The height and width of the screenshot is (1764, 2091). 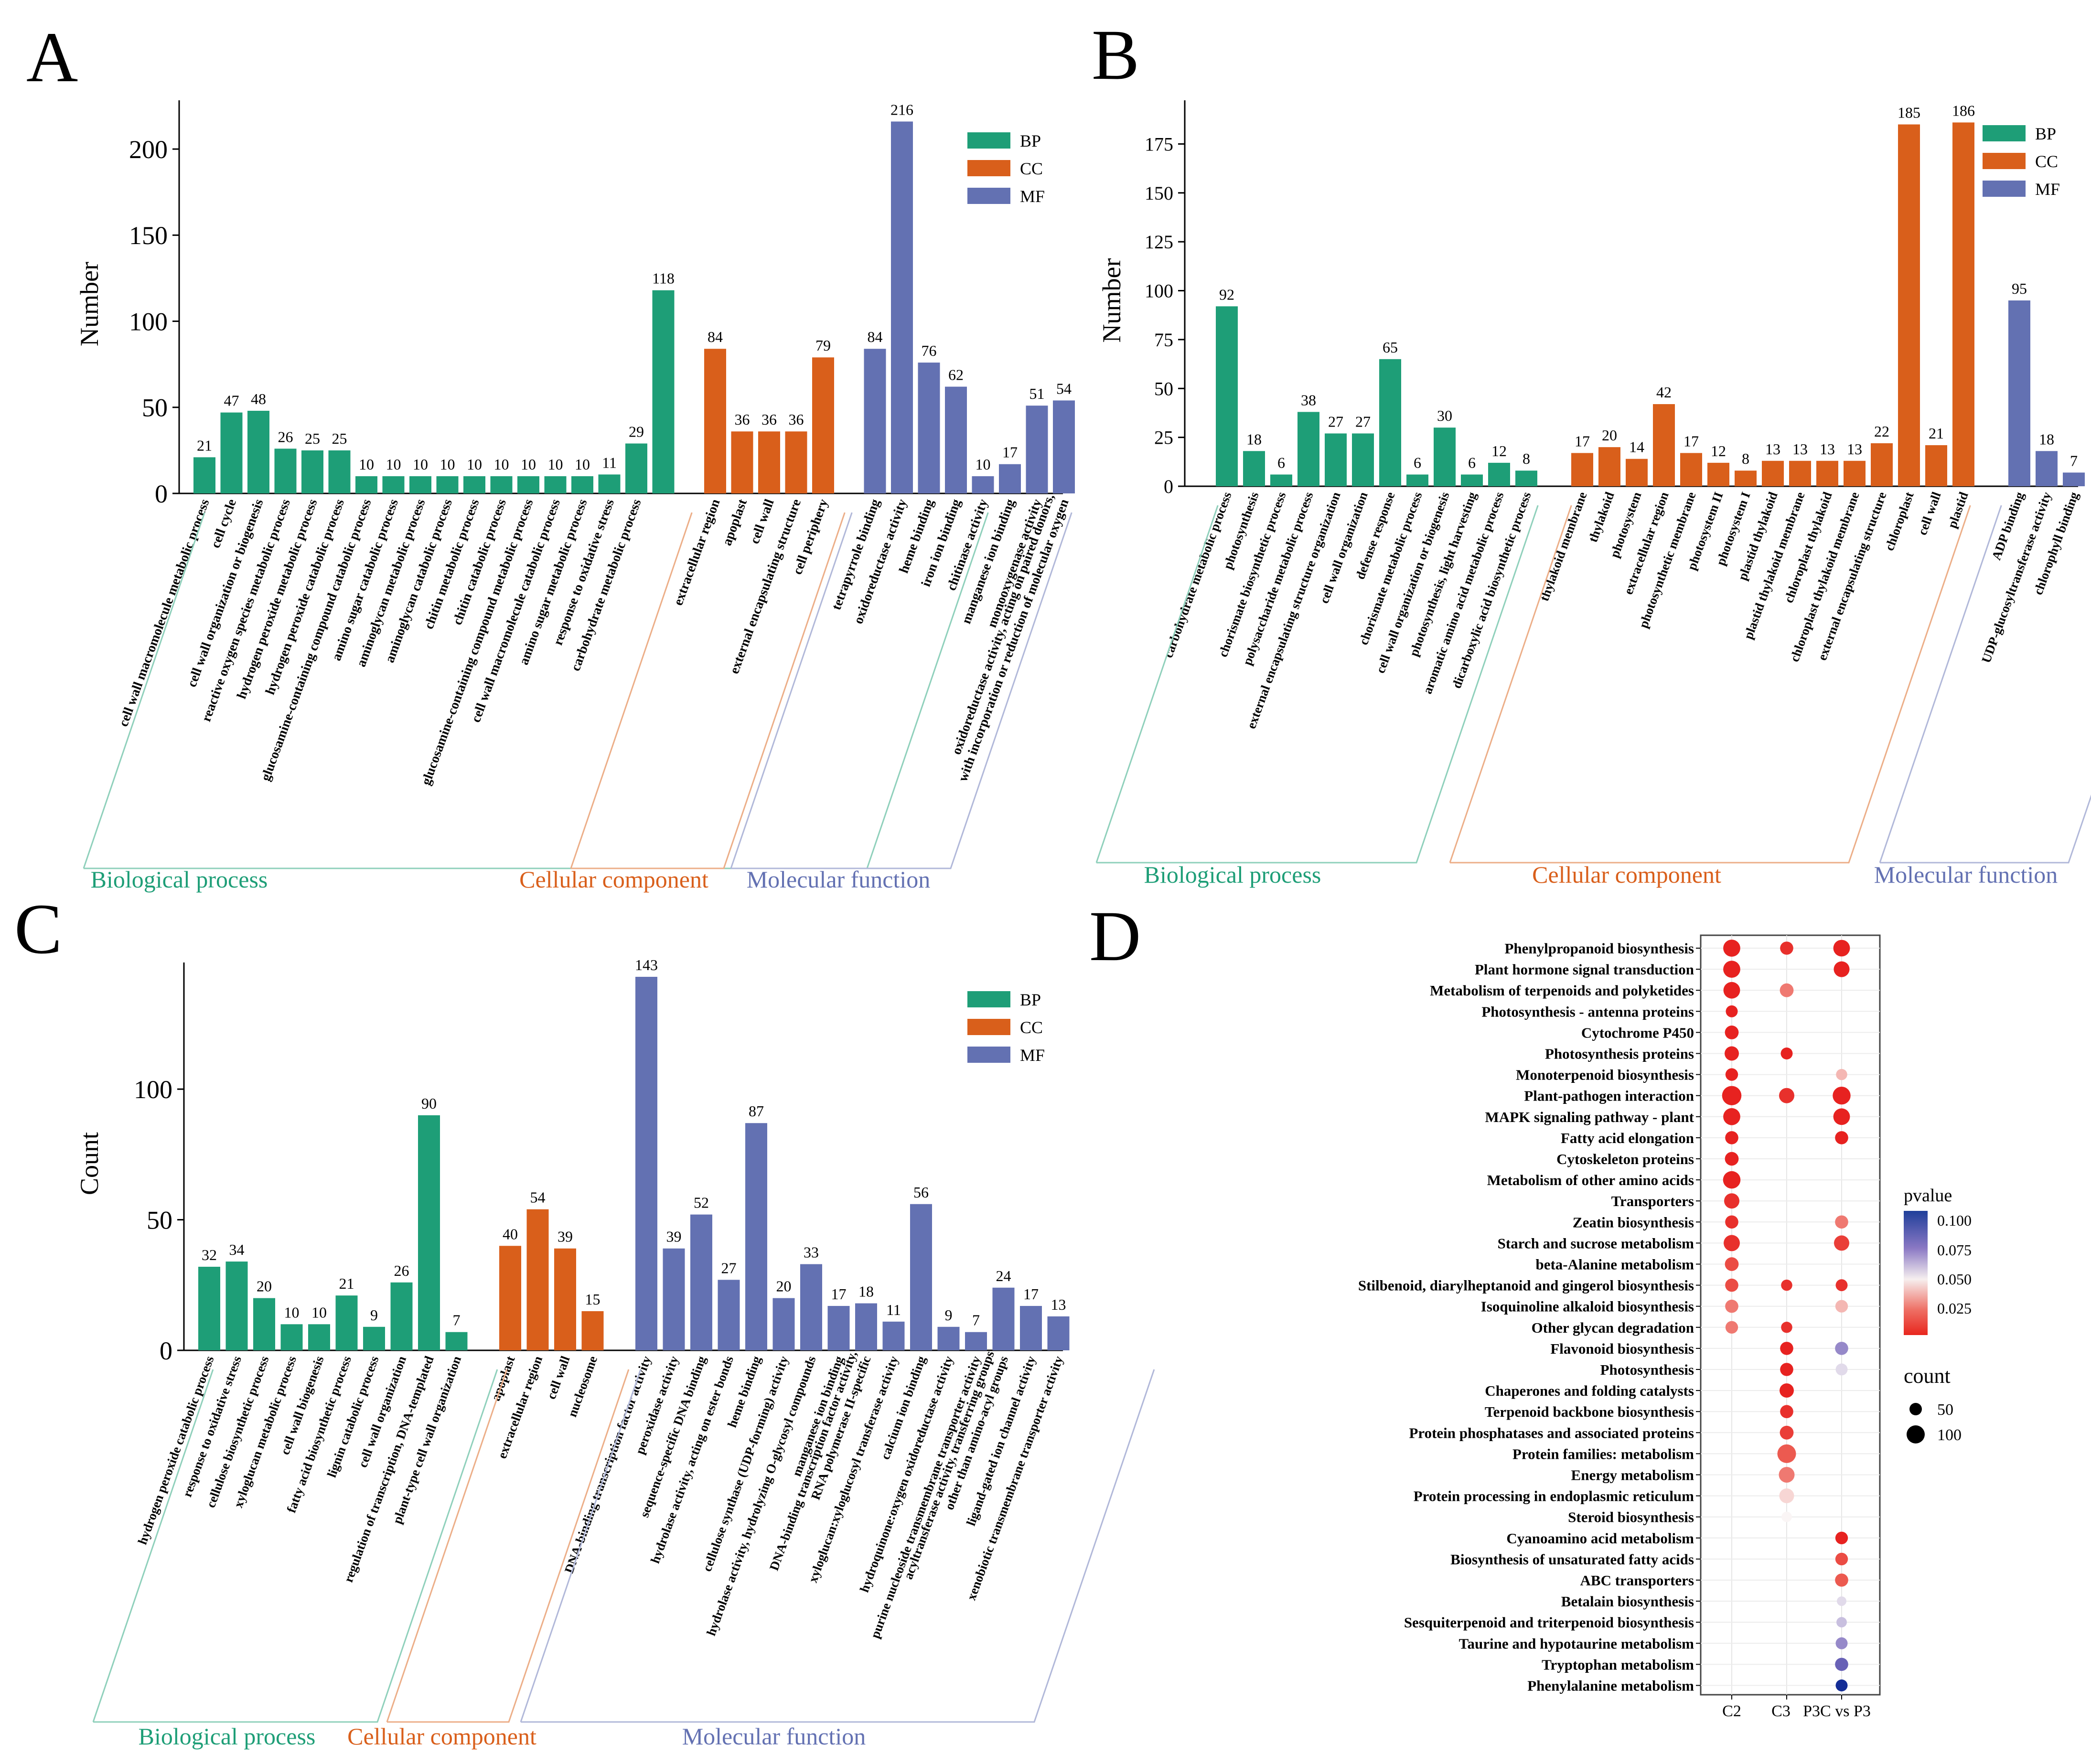 I want to click on y-tick-label: 125, so click(x=1159, y=242).